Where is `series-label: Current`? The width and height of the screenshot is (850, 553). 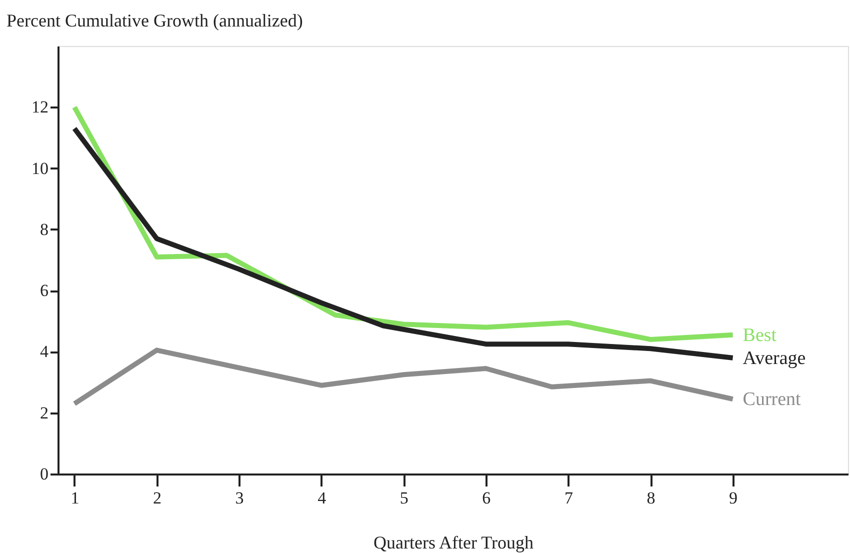
series-label: Current is located at coordinates (772, 399).